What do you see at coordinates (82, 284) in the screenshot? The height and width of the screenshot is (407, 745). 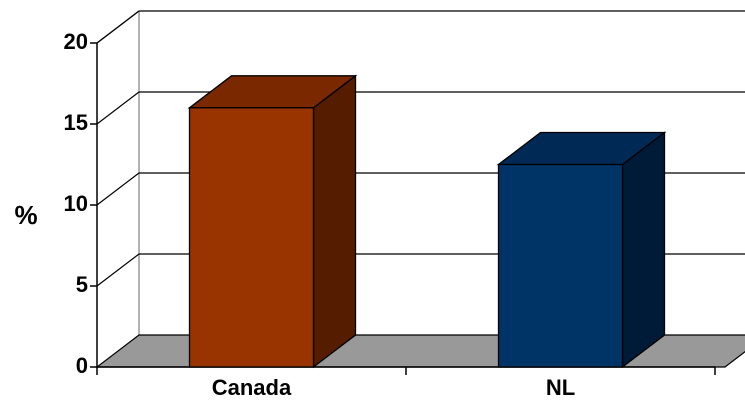 I see `y-tick-label: 5` at bounding box center [82, 284].